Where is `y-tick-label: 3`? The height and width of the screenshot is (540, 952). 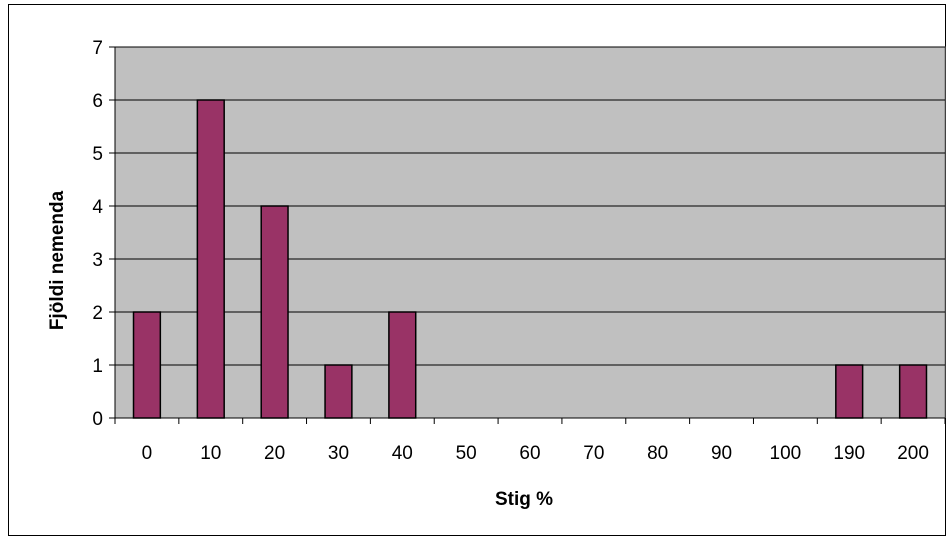
y-tick-label: 3 is located at coordinates (97, 260).